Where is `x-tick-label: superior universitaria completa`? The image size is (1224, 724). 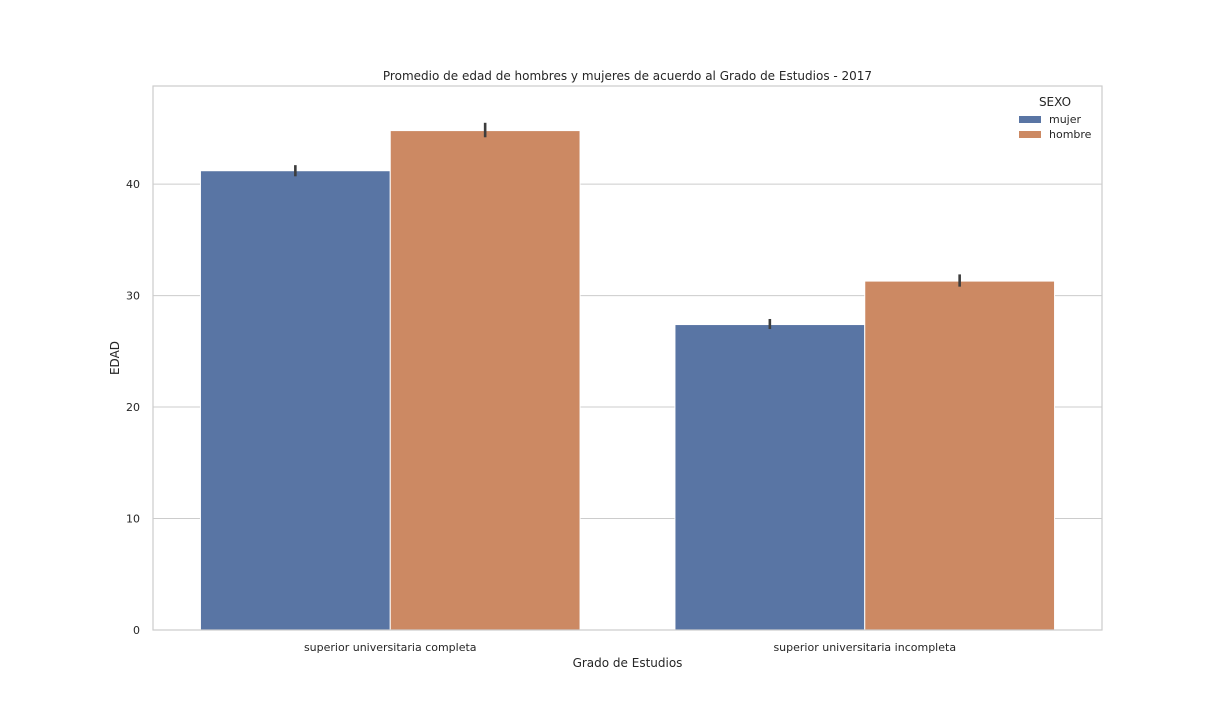 x-tick-label: superior universitaria completa is located at coordinates (390, 647).